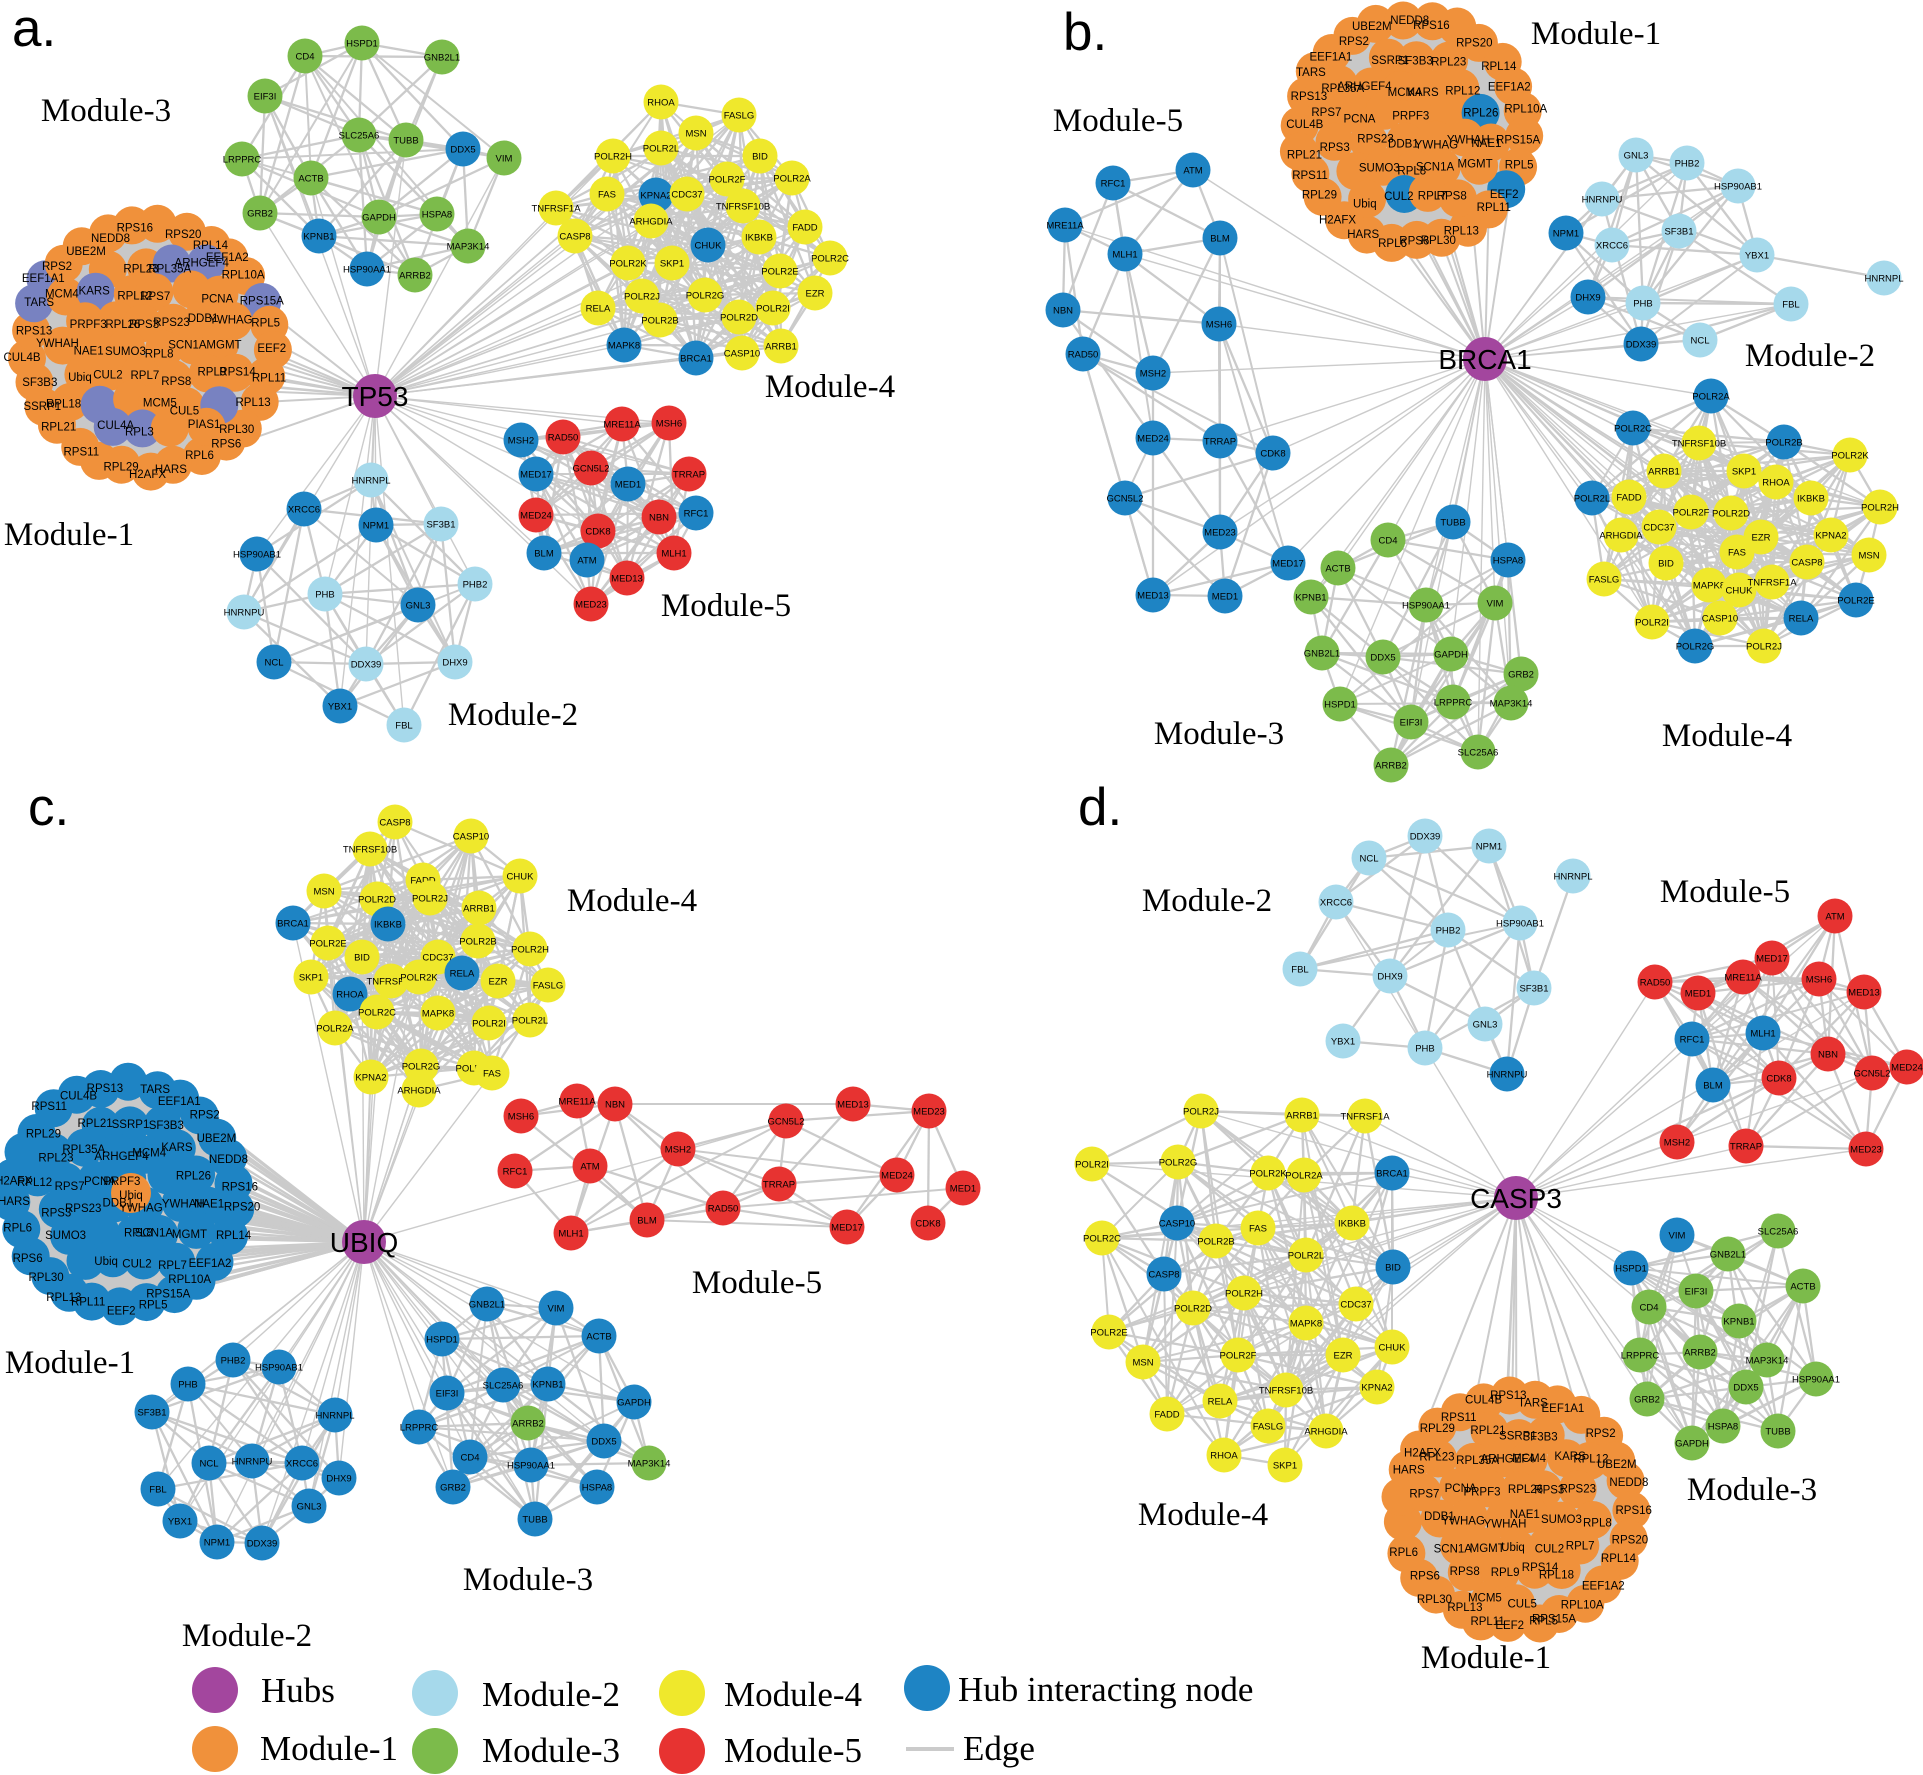  What do you see at coordinates (462, 973) in the screenshot?
I see `svg-text: RELA` at bounding box center [462, 973].